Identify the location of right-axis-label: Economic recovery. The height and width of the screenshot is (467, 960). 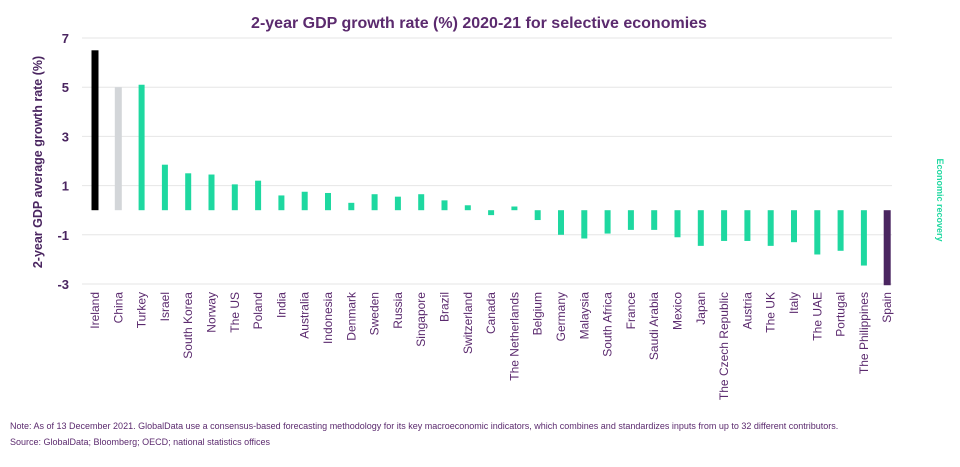
(940, 199).